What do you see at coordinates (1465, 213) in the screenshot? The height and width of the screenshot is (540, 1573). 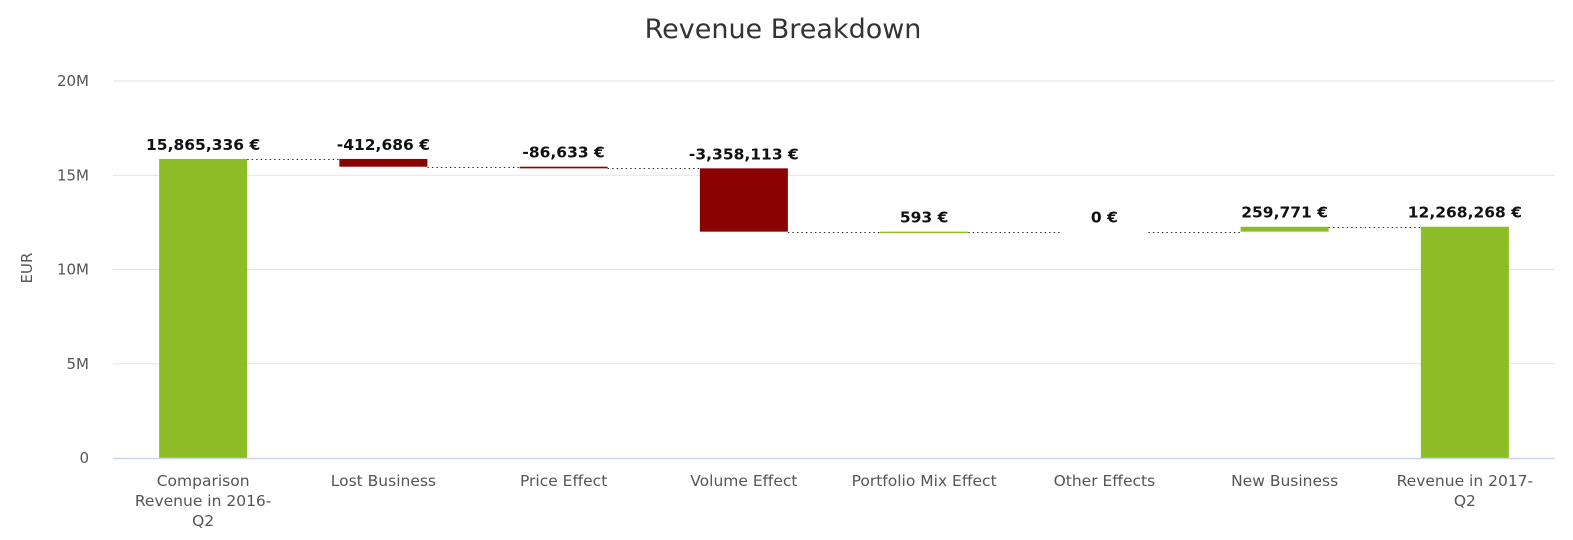 I see `data-label: 12,268,268 €` at bounding box center [1465, 213].